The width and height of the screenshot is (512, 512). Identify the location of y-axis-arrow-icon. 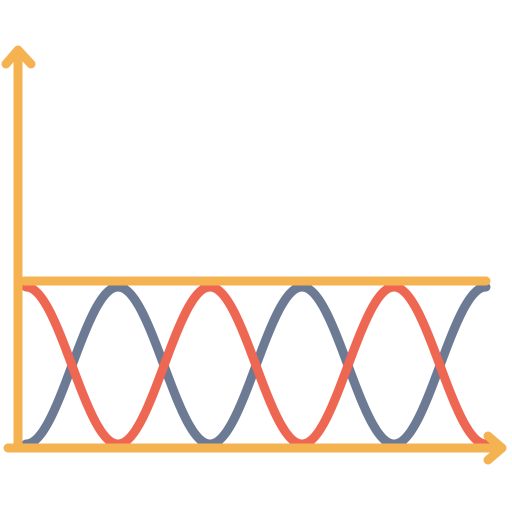
(18, 249).